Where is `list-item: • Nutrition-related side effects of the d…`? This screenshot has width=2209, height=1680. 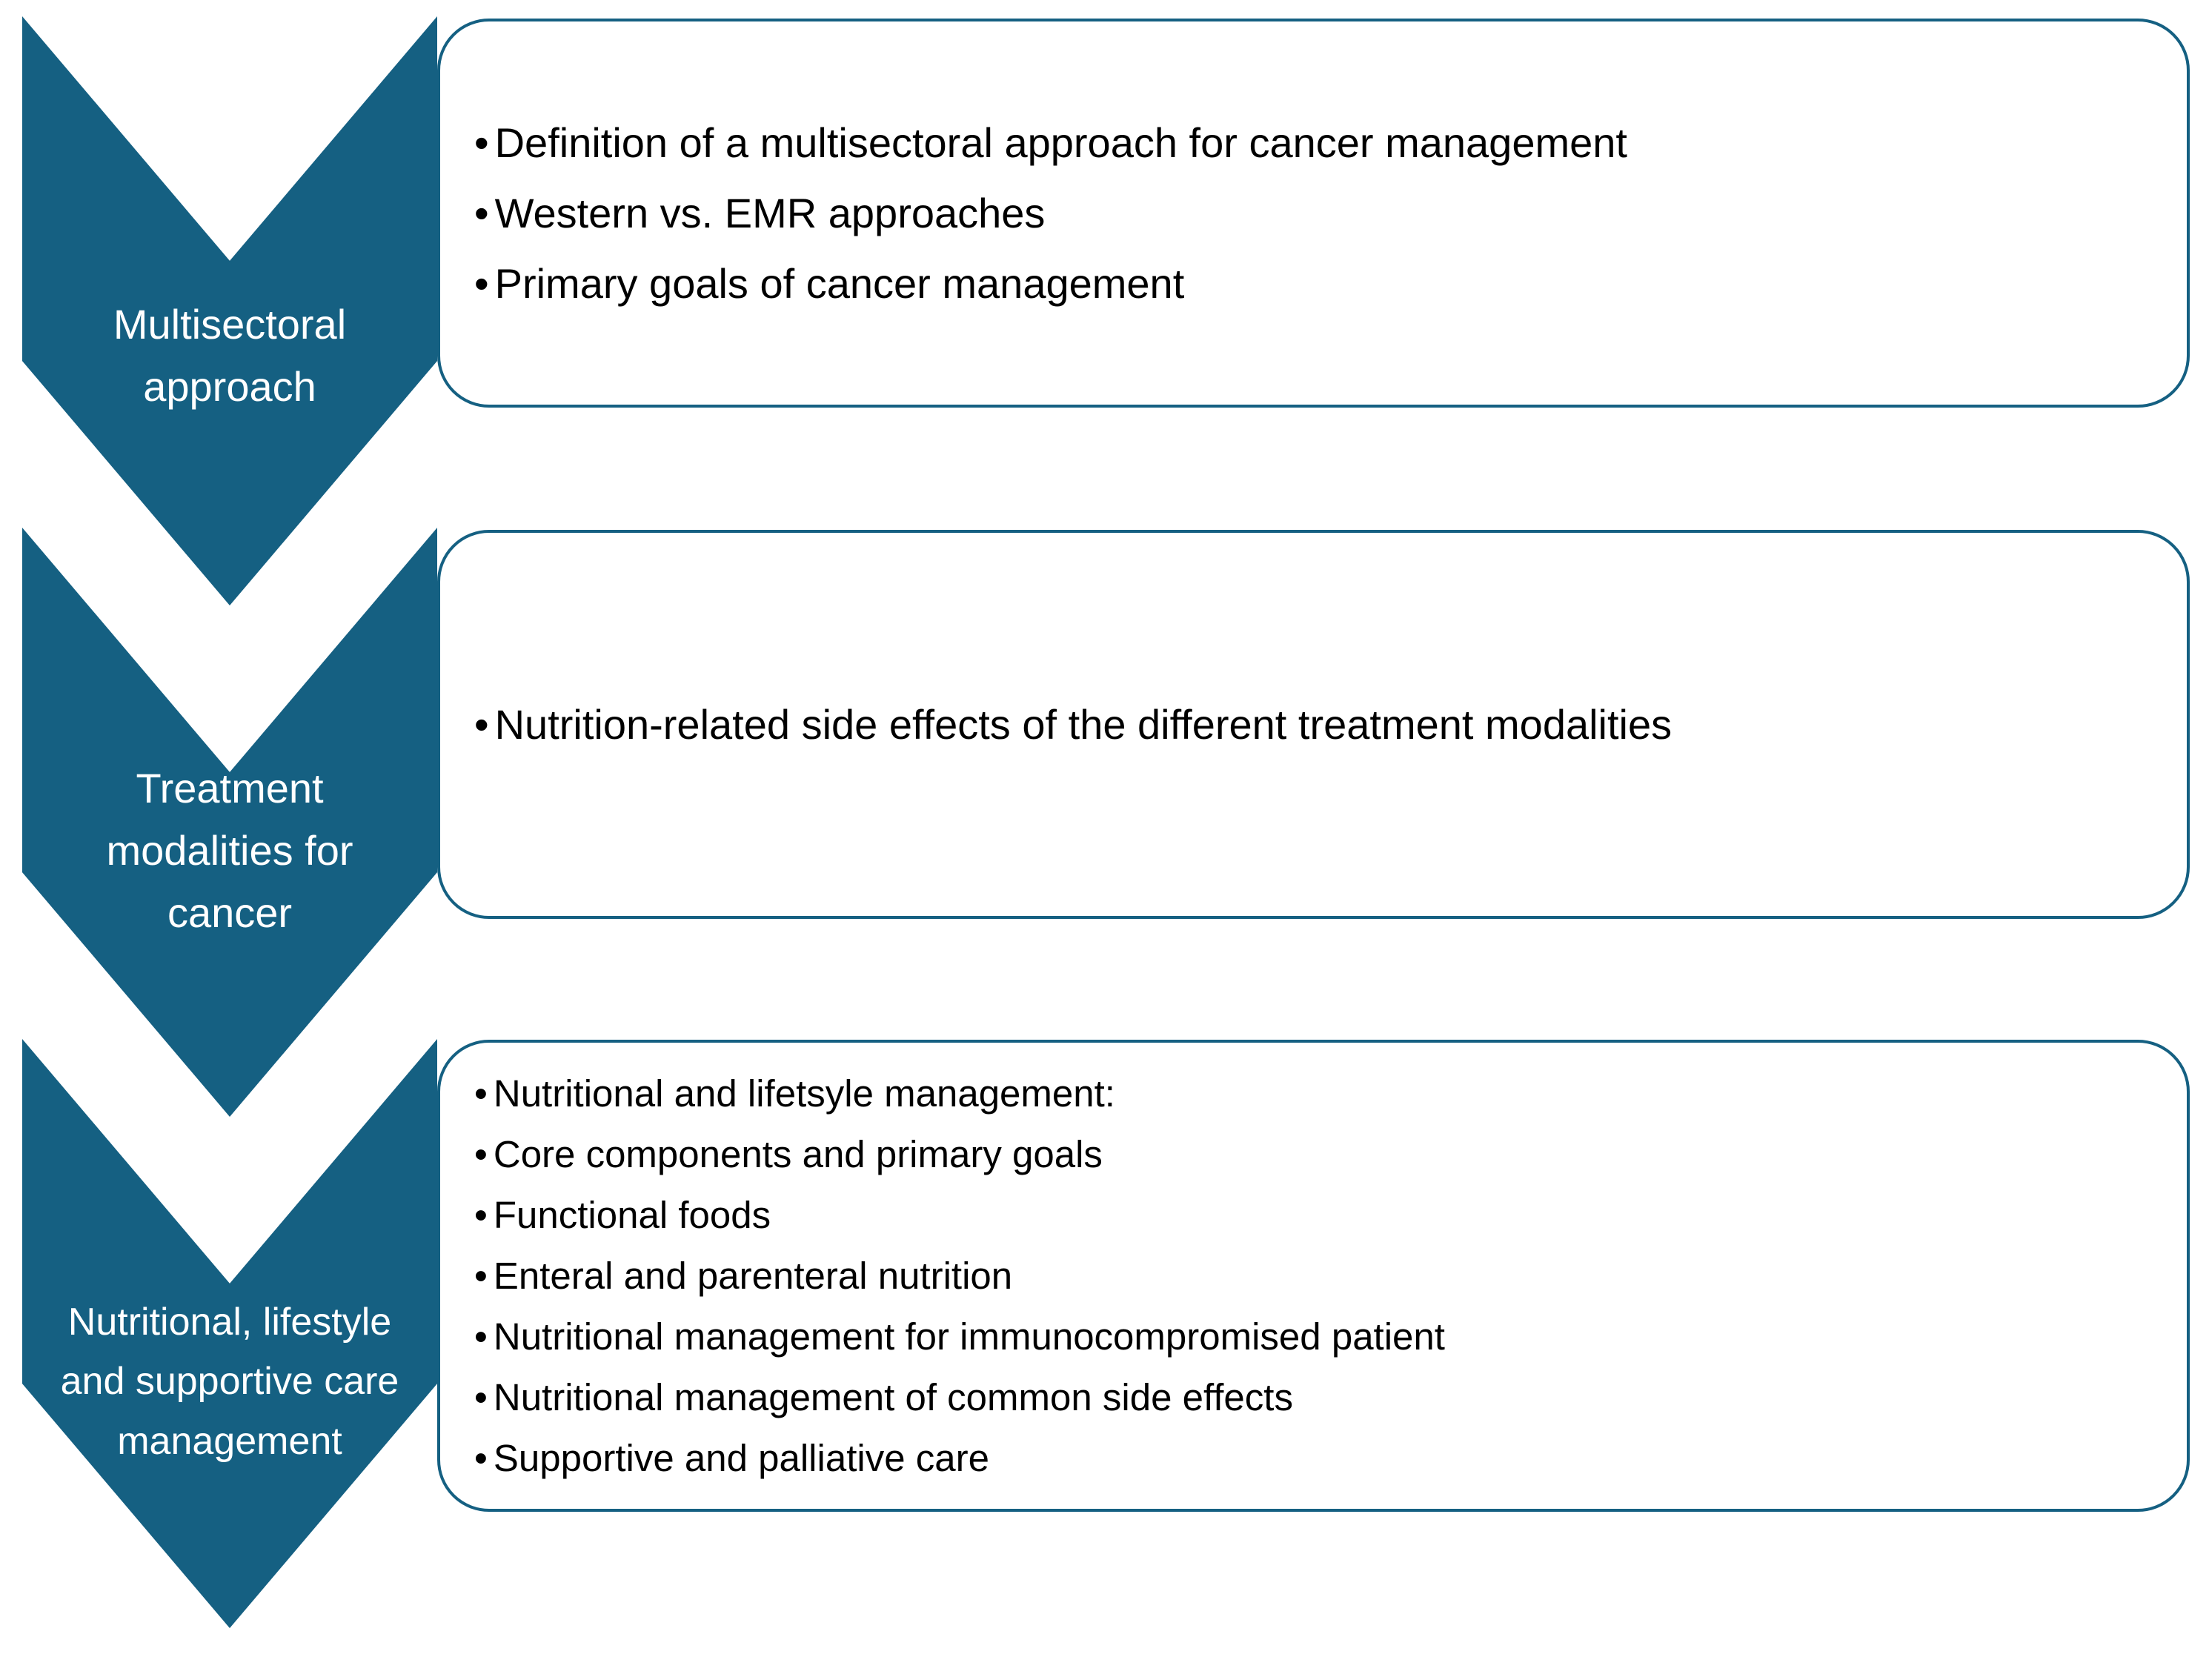
list-item: • Nutrition-related side effects of the d… is located at coordinates (1308, 724).